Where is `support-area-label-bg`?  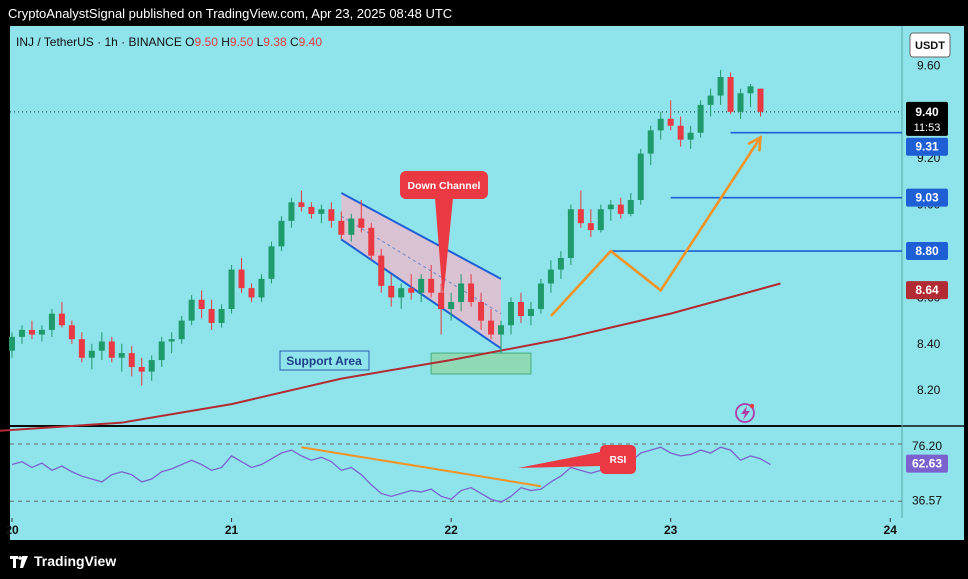 support-area-label-bg is located at coordinates (324, 360).